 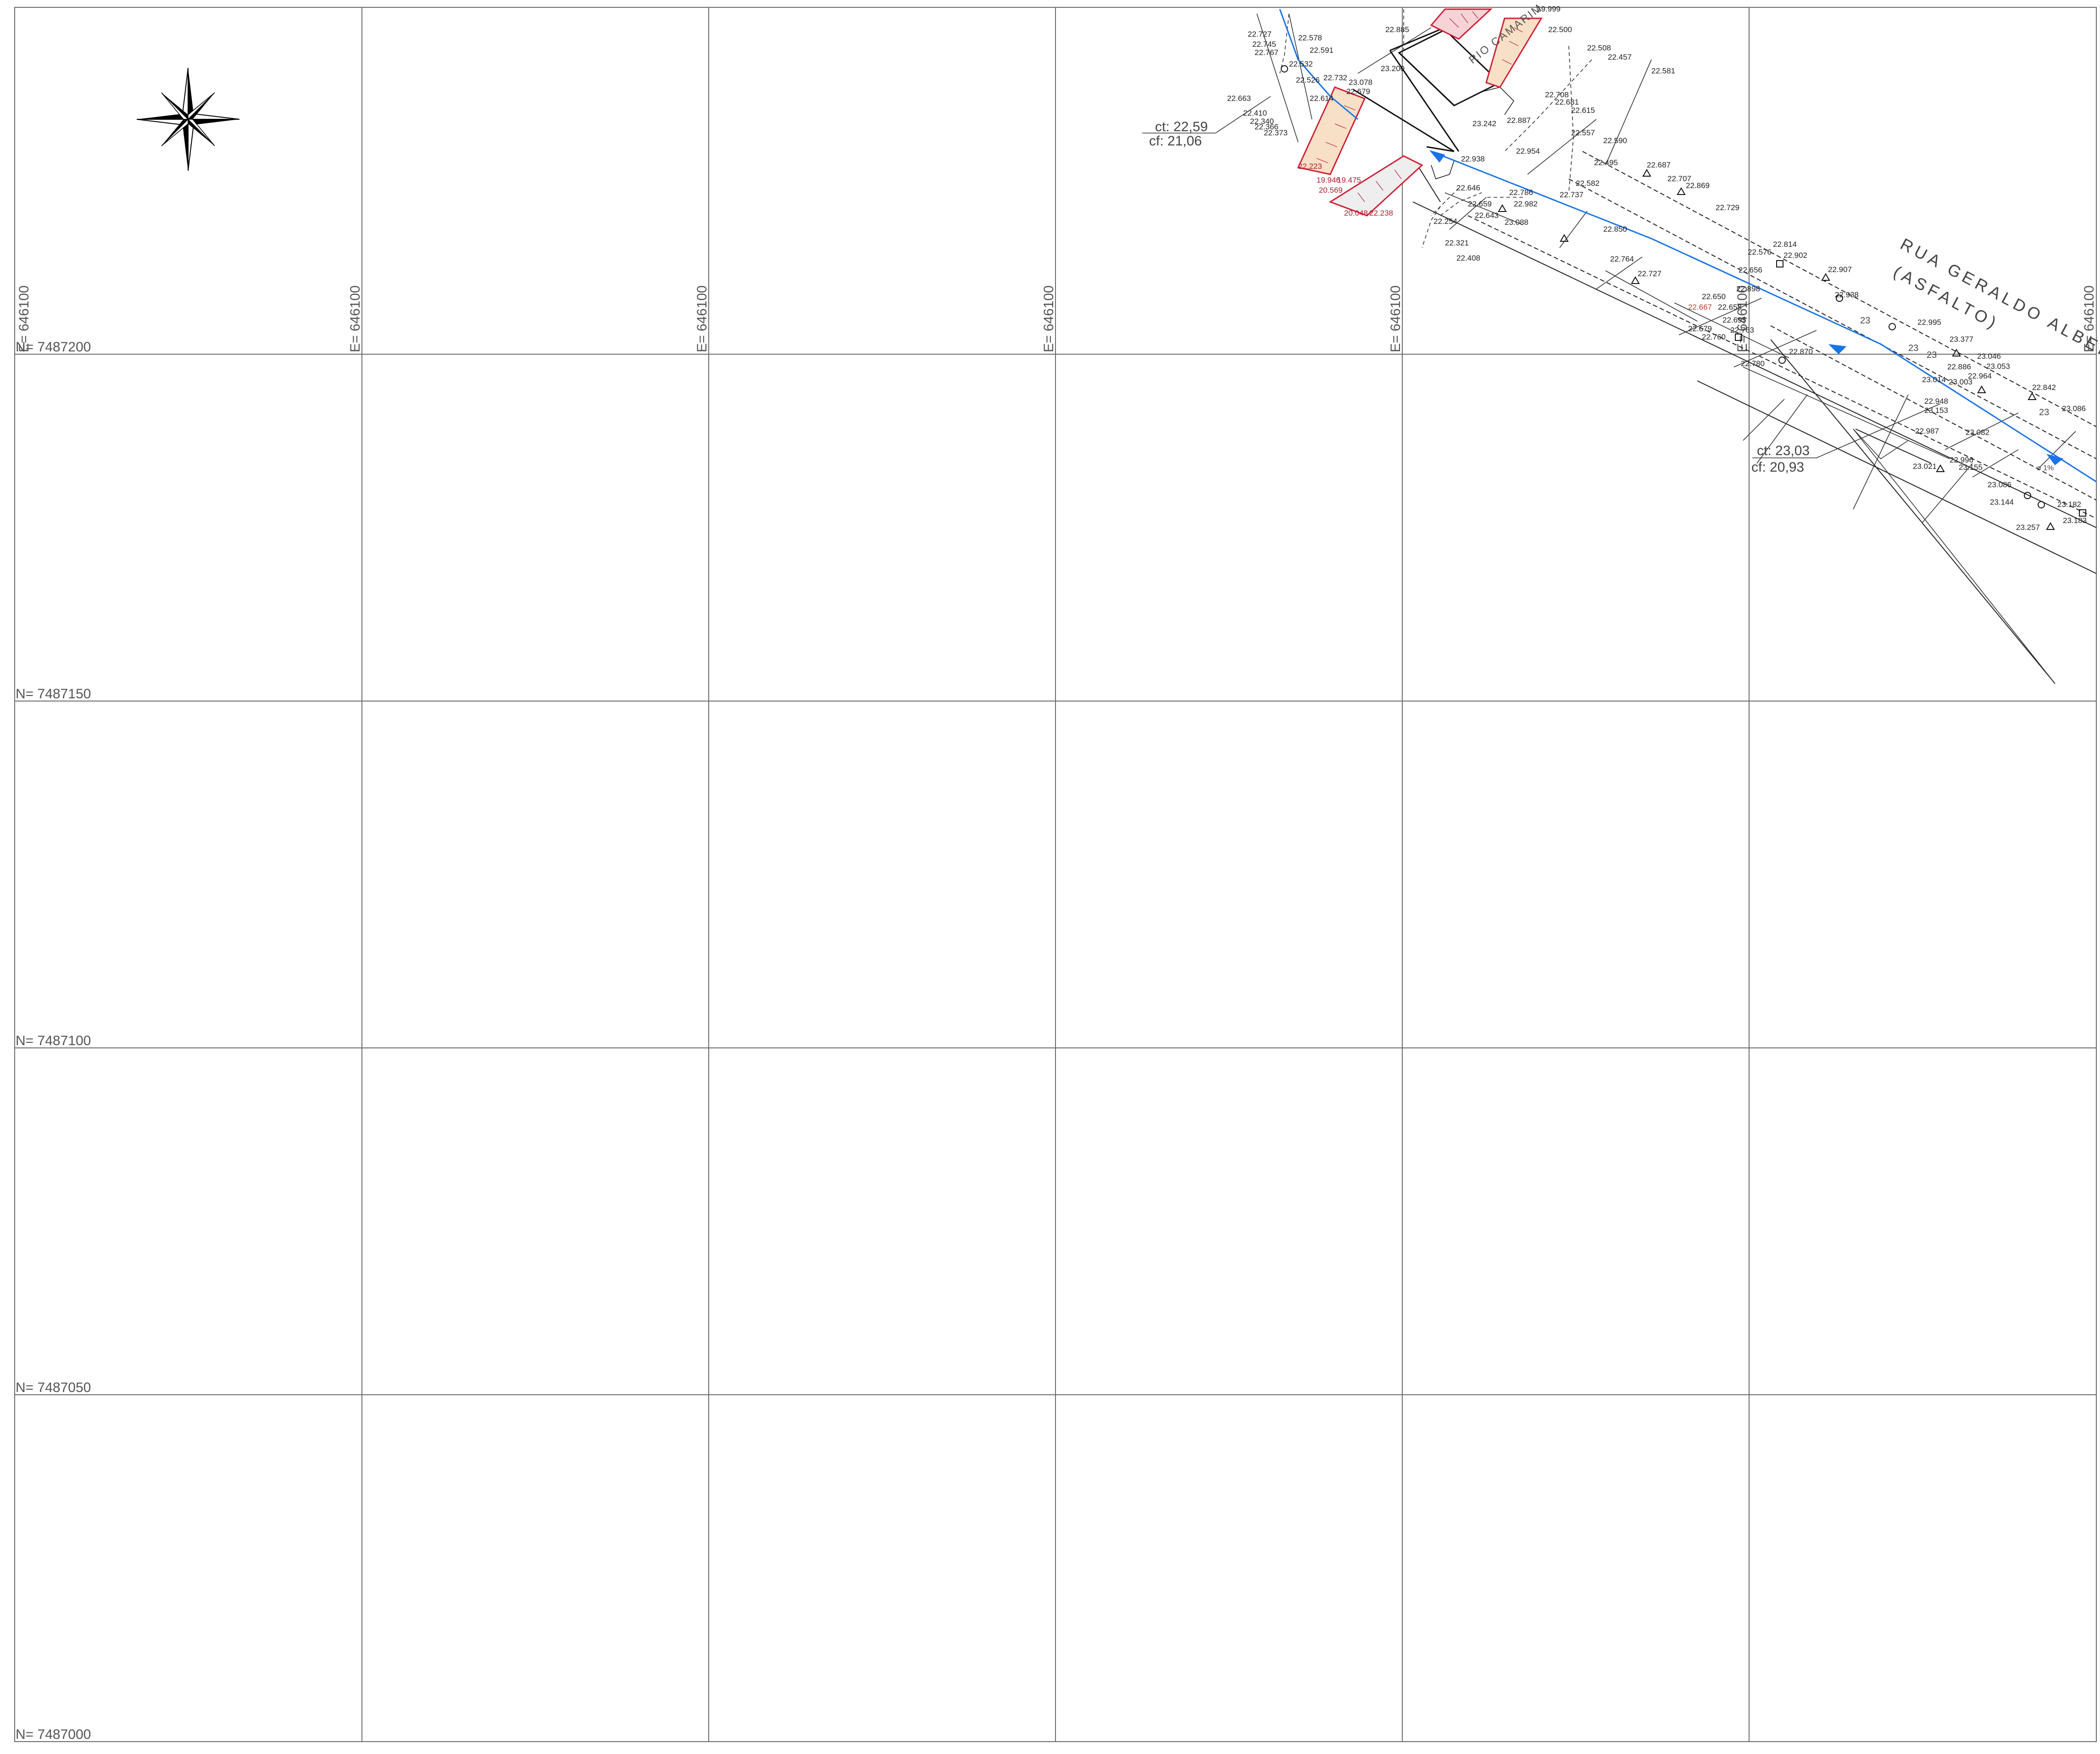 I want to click on spot-elevation-label: 22.887, so click(x=1519, y=120).